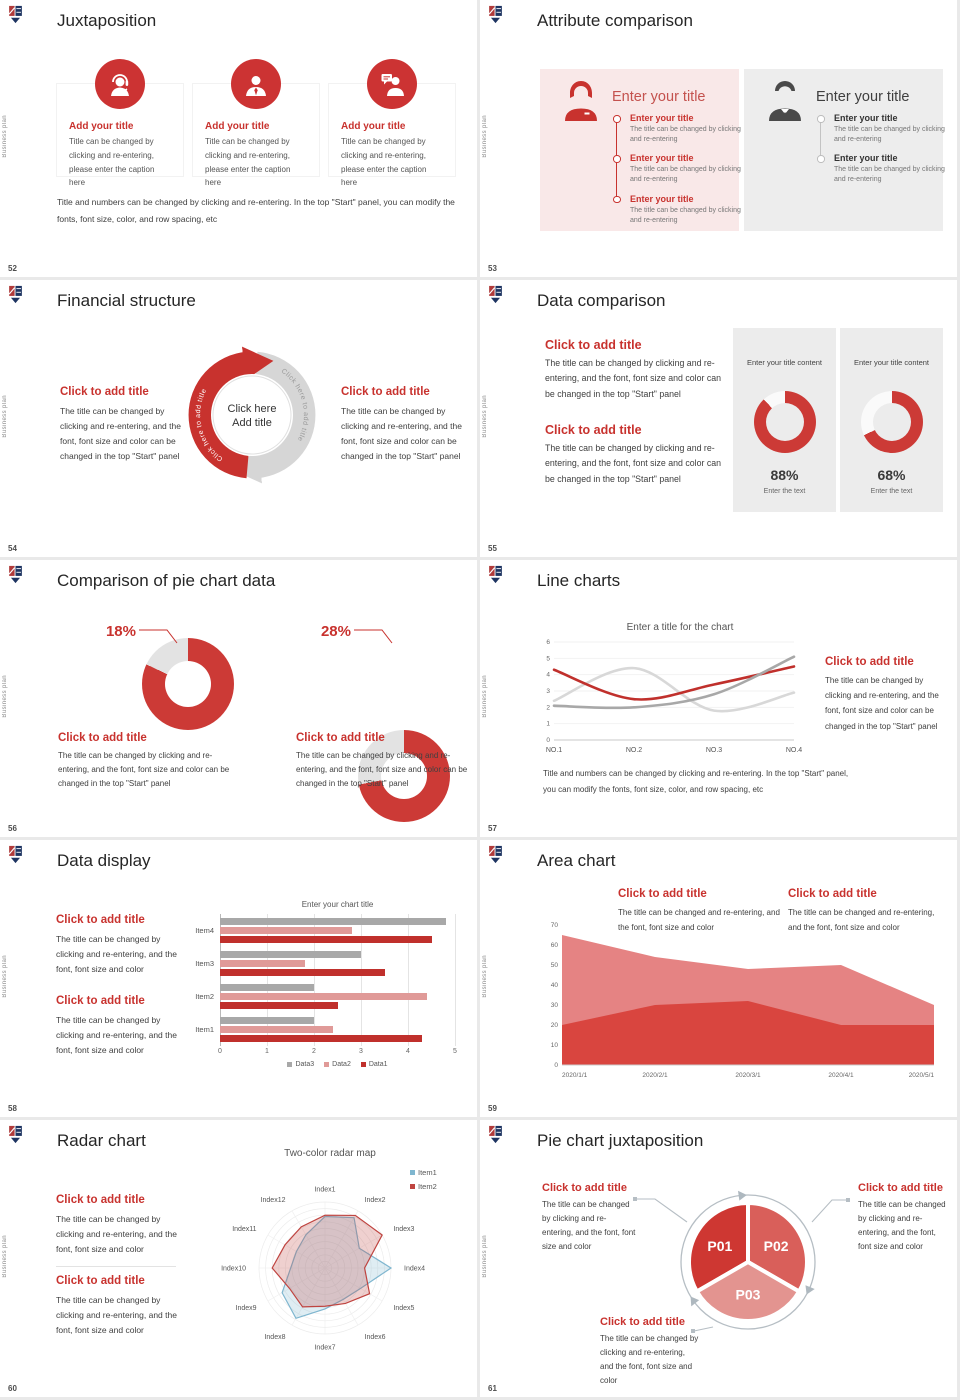 The width and height of the screenshot is (960, 1400). I want to click on svg-text: 10, so click(555, 1045).